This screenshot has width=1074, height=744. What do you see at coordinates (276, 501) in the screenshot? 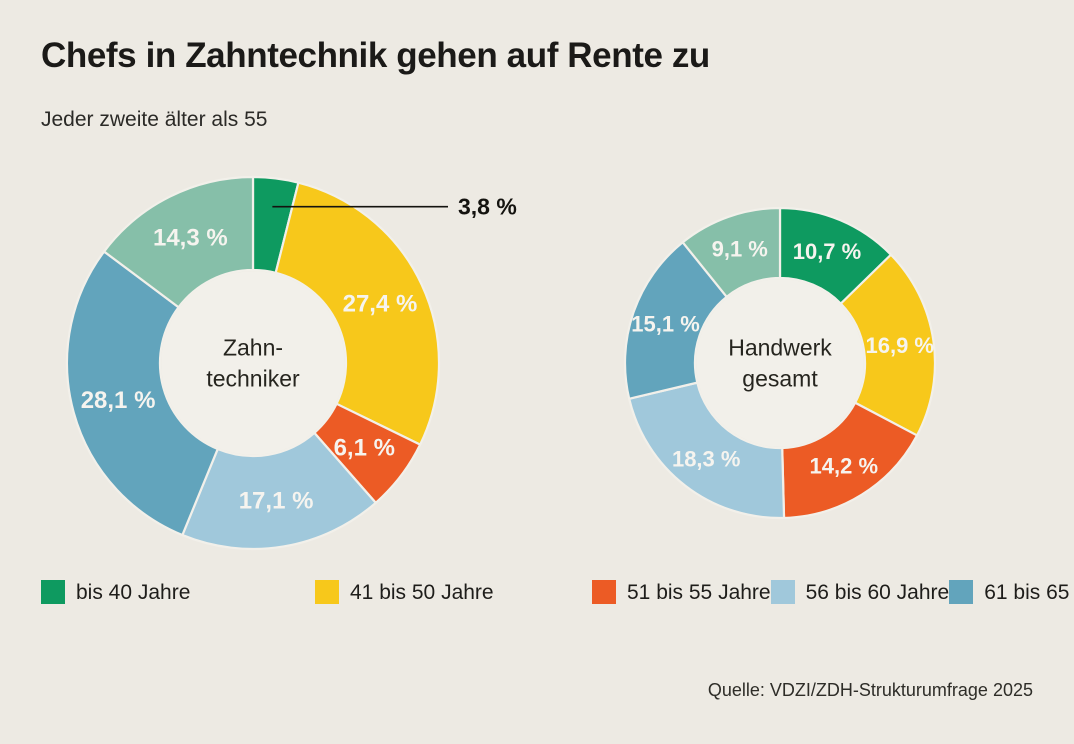
I see `pie-slice-value-label: 17,1 %` at bounding box center [276, 501].